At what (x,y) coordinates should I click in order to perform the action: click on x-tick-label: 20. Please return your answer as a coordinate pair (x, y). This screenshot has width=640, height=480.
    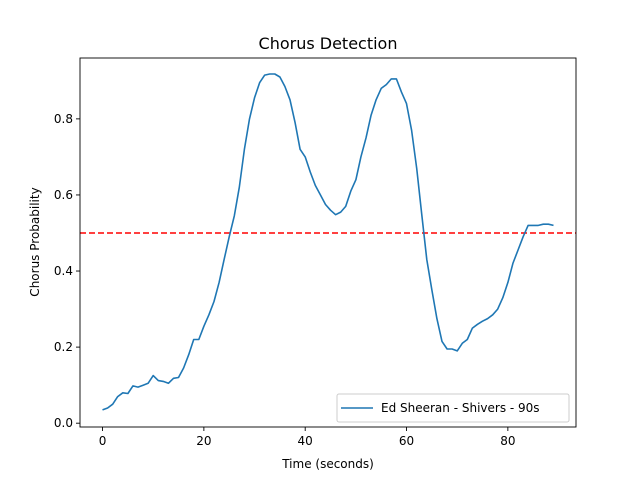
    Looking at the image, I should click on (203, 441).